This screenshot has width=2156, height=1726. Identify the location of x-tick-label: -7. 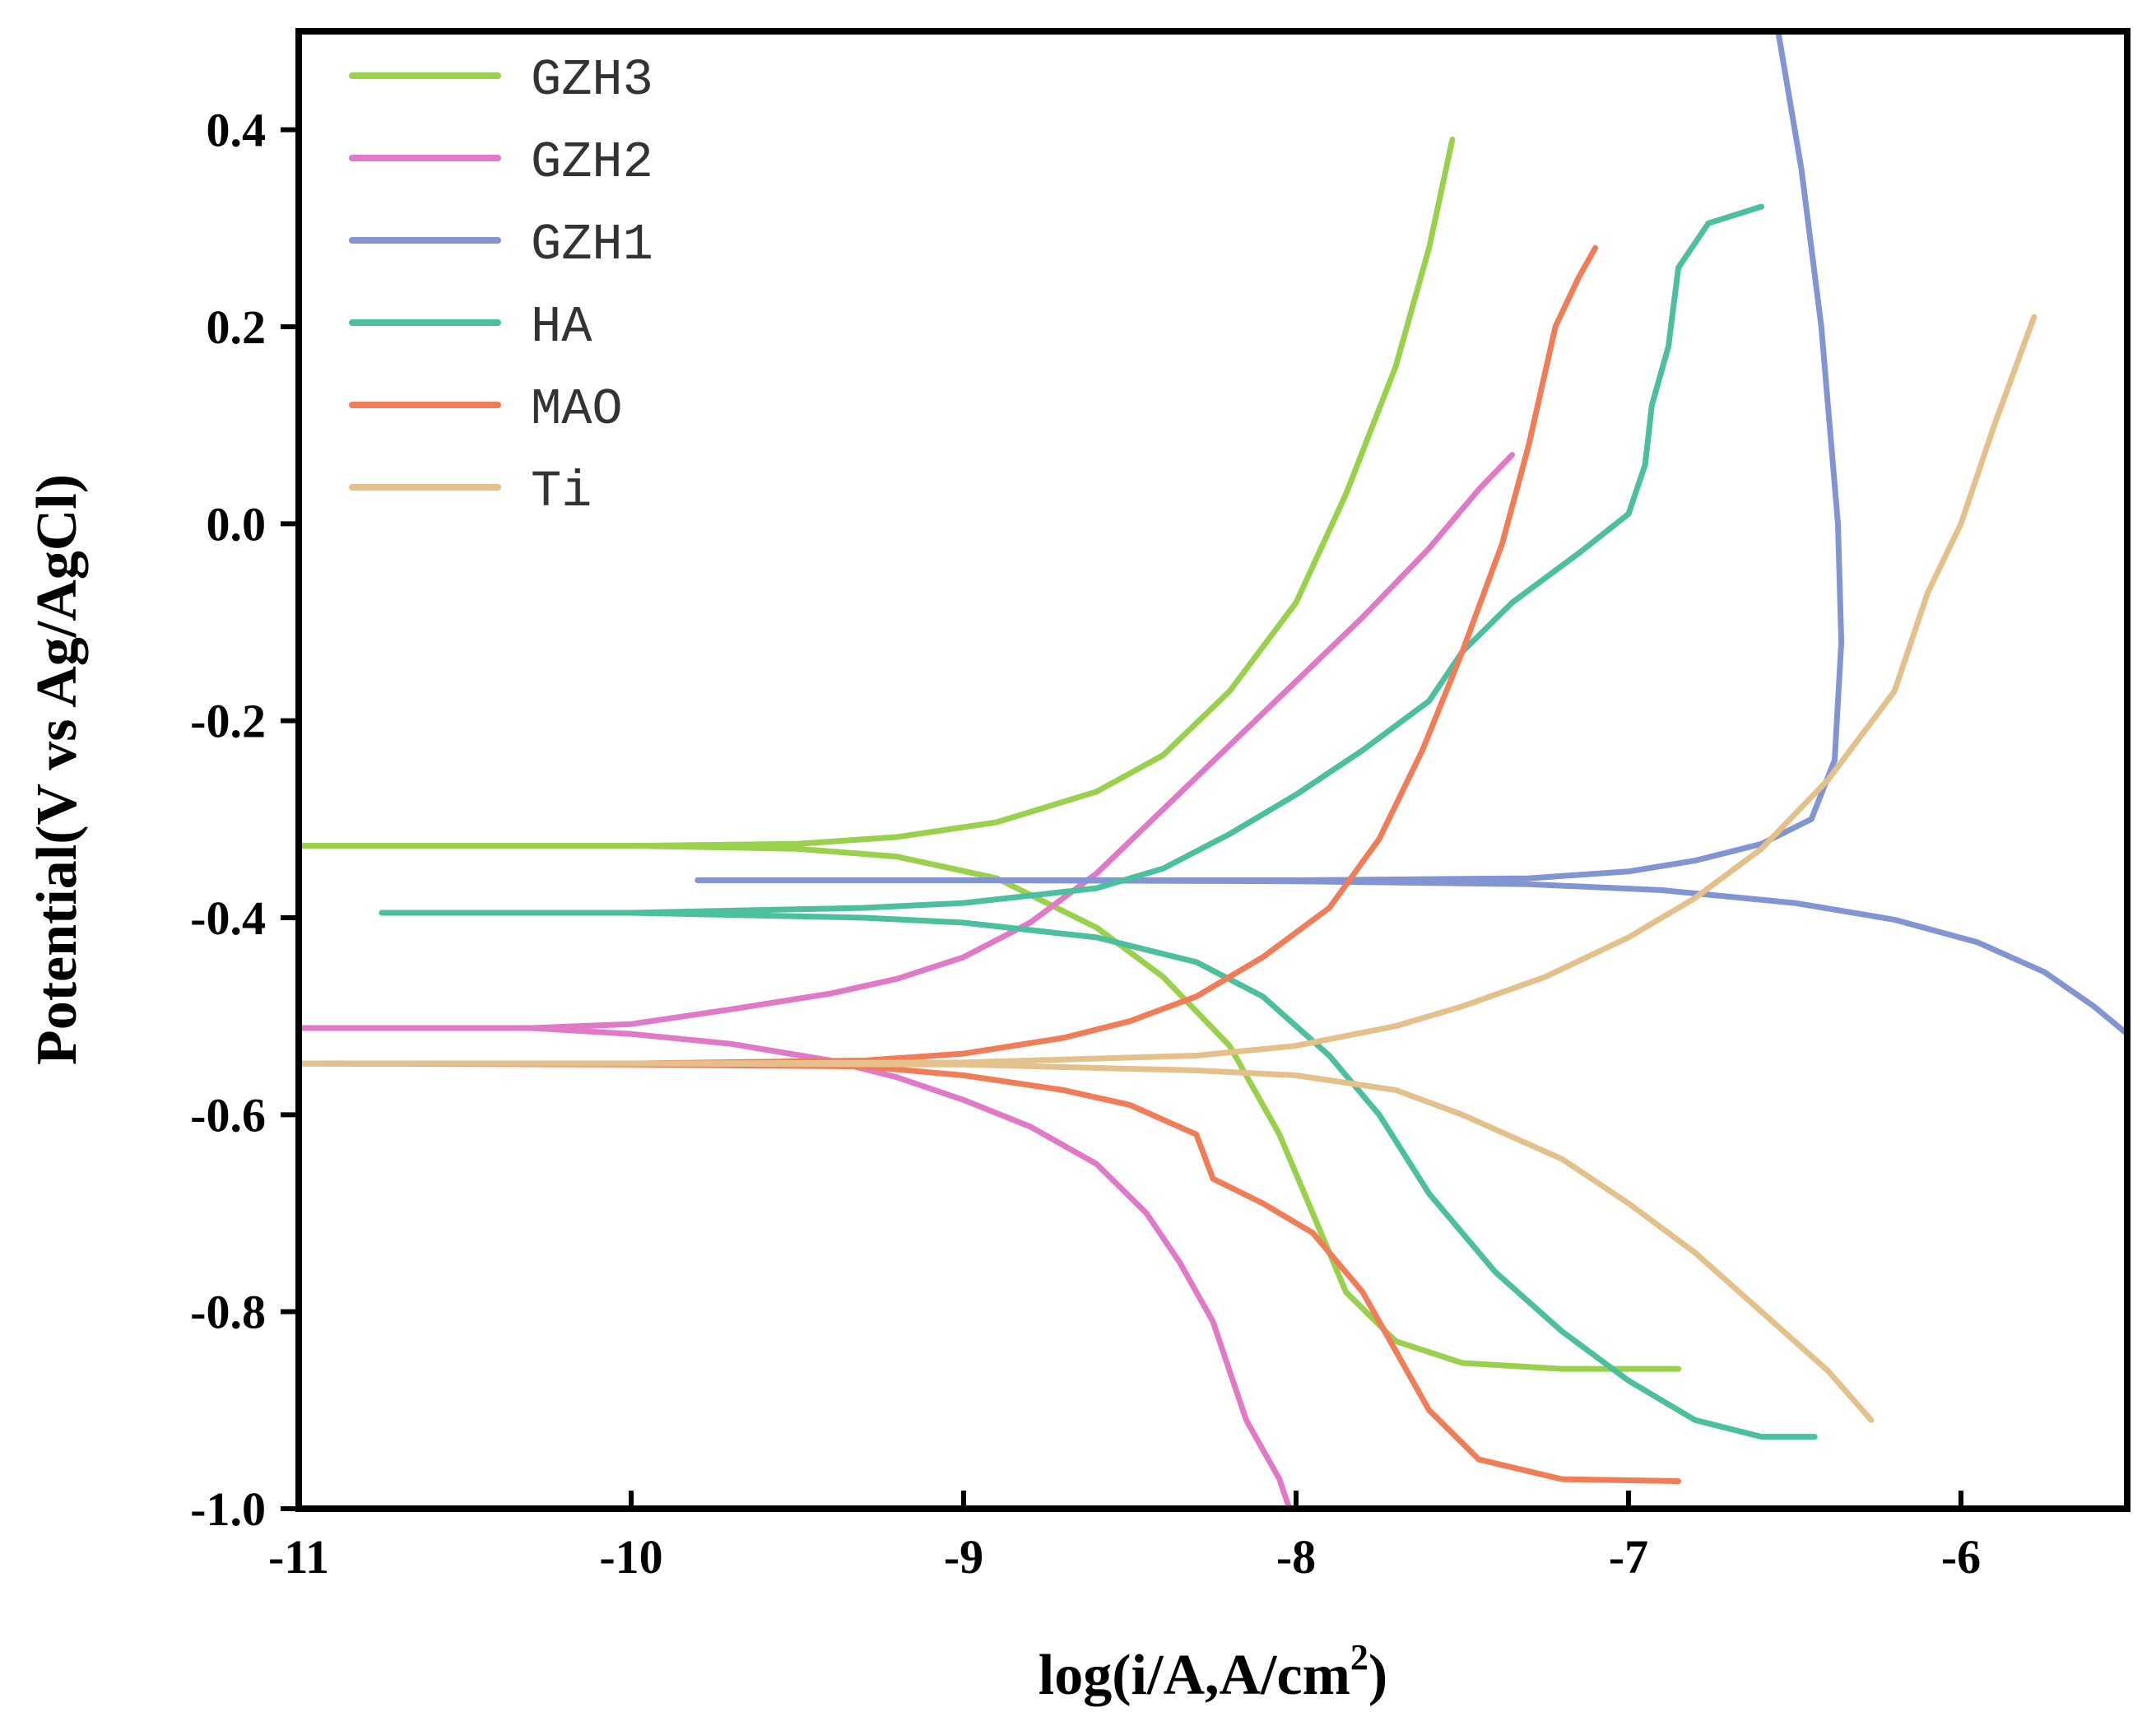
(1628, 1557).